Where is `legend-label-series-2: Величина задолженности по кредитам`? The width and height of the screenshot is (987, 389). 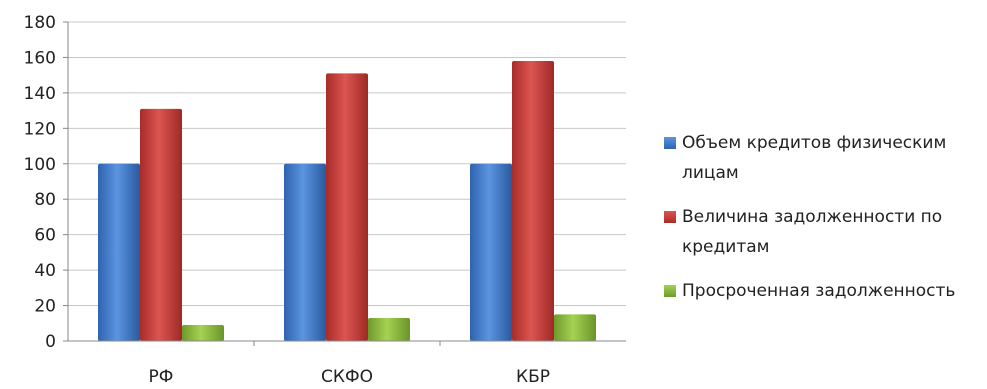 legend-label-series-2: Величина задолженности по кредитам is located at coordinates (812, 232).